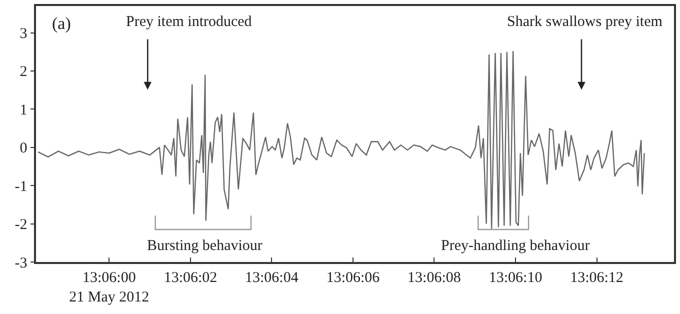  Describe the element at coordinates (21, 225) in the screenshot. I see `y-tick-label: -2` at that location.